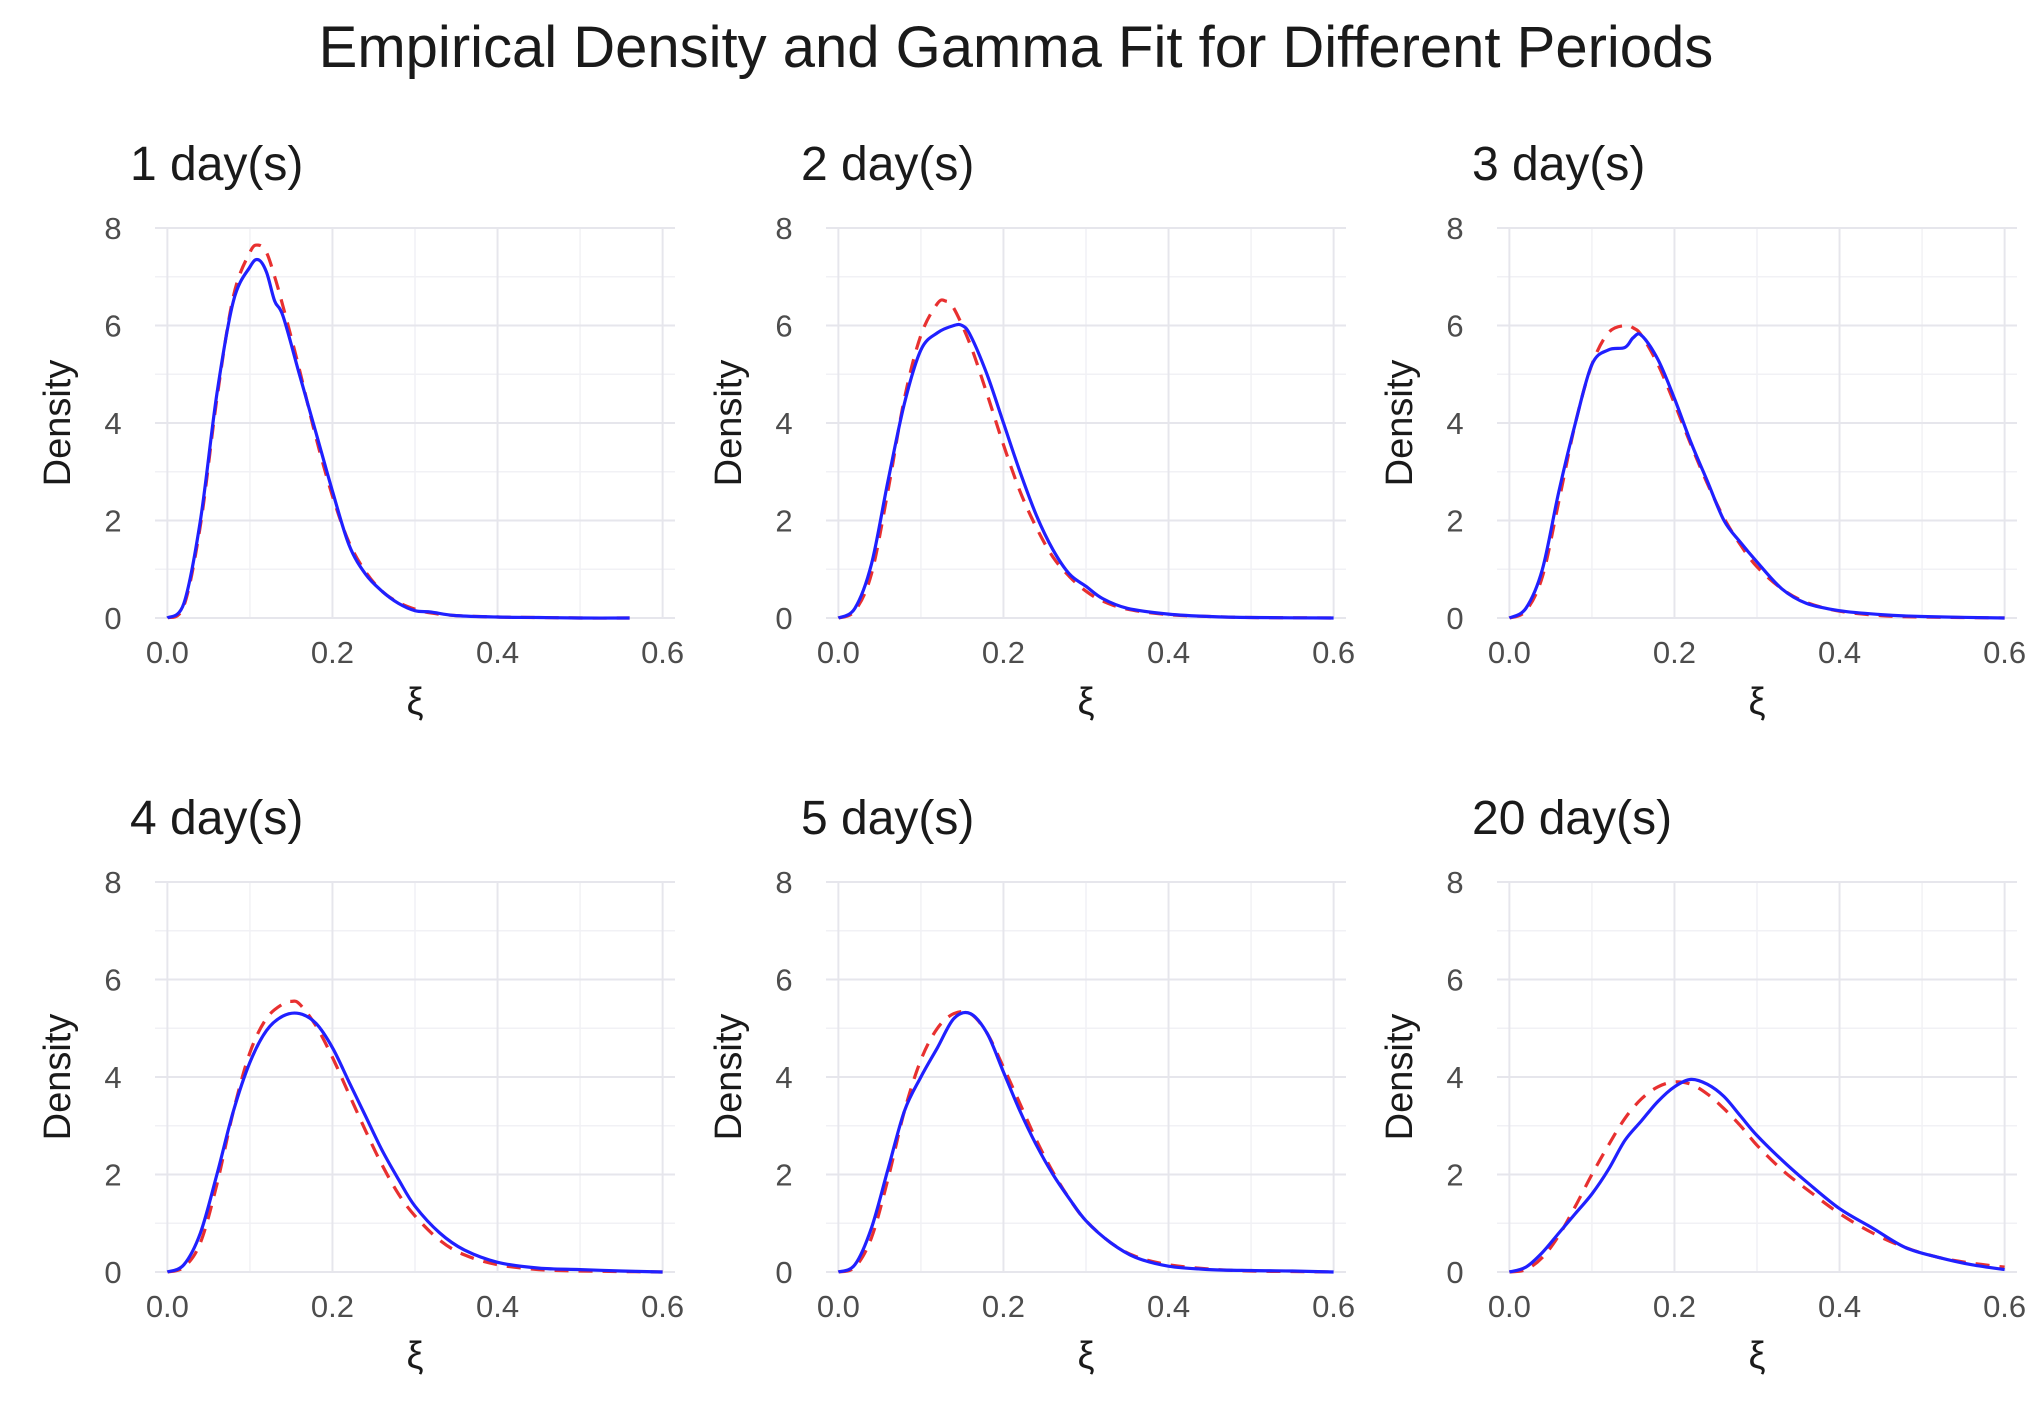  I want to click on panel-title: 5 day(s), so click(887, 818).